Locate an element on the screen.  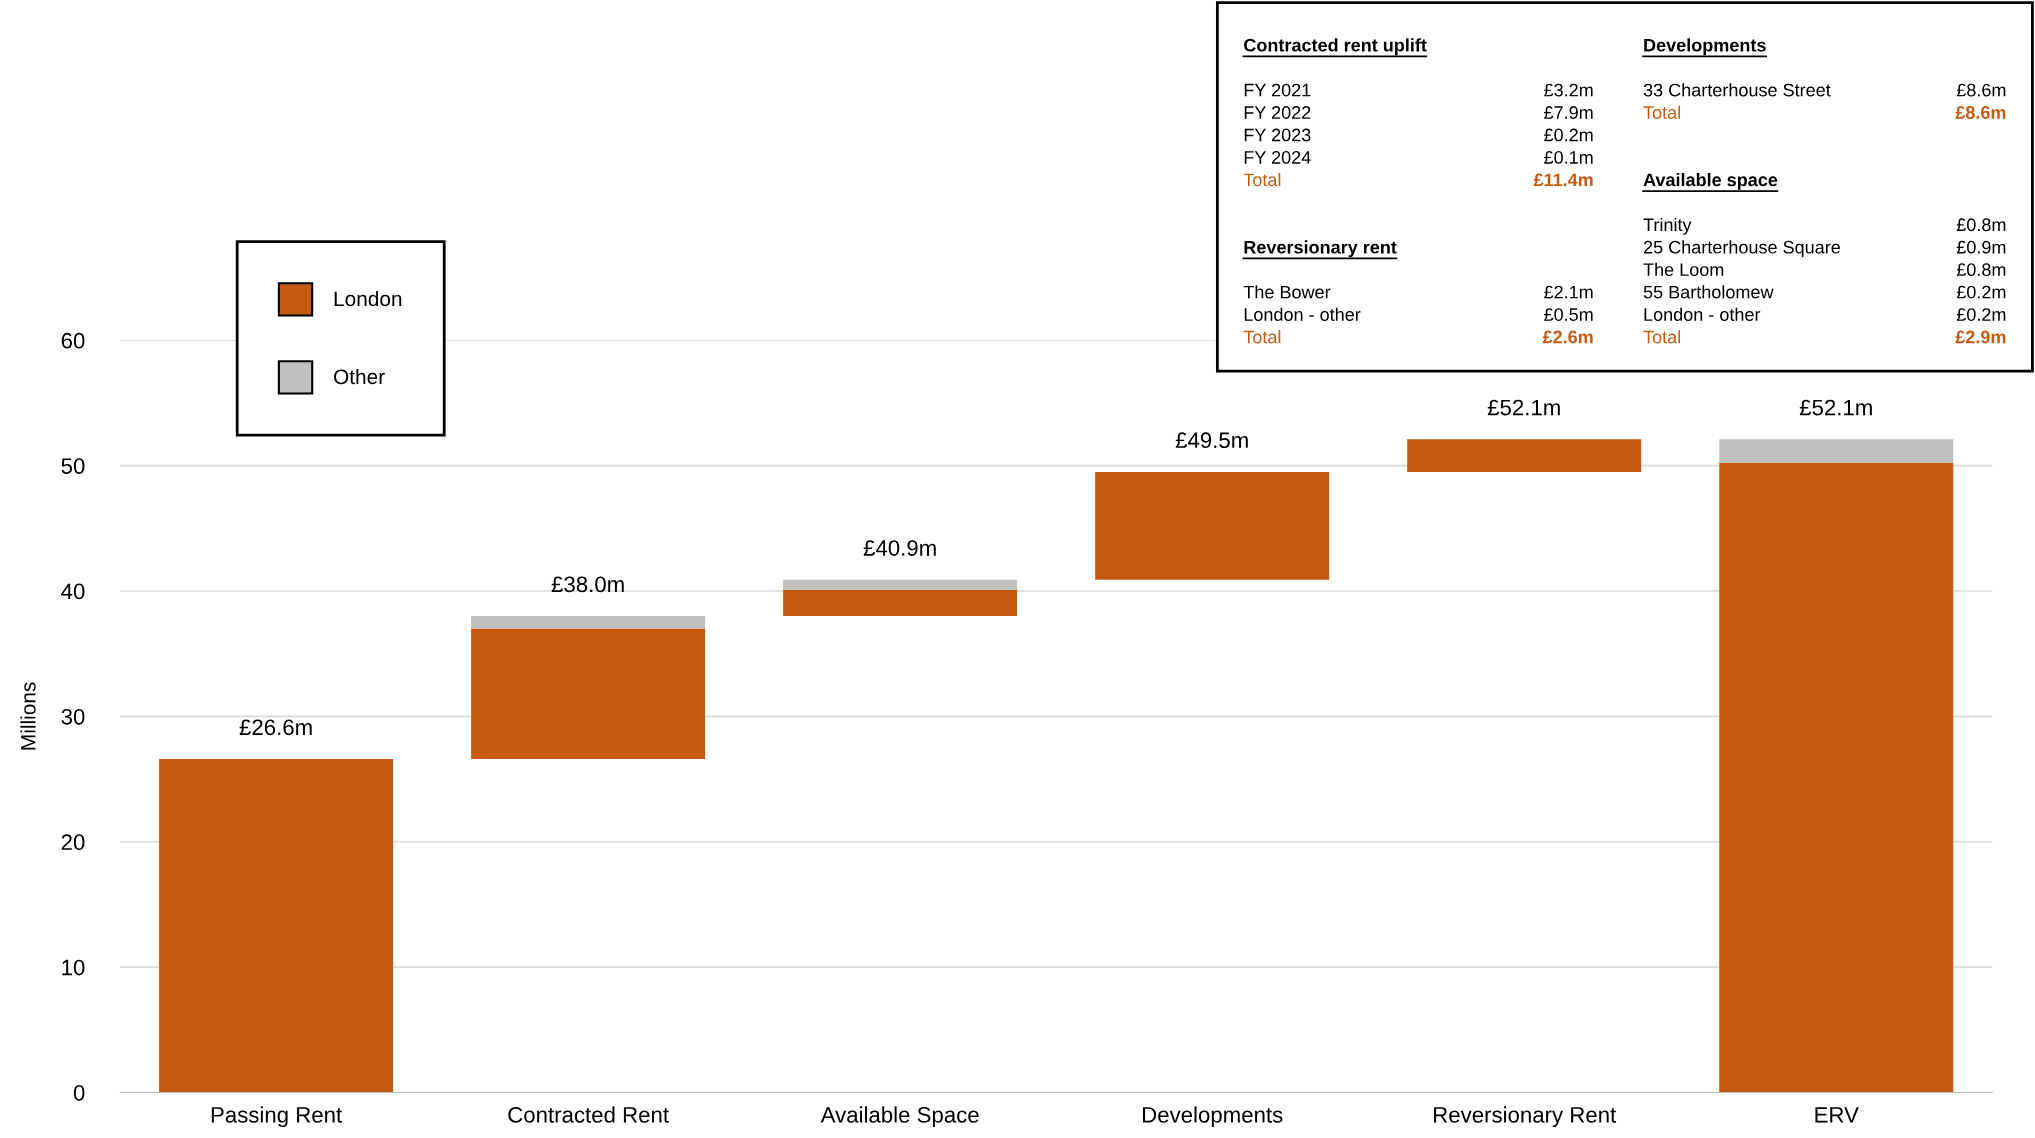
annotation: £26.6m is located at coordinates (275, 727).